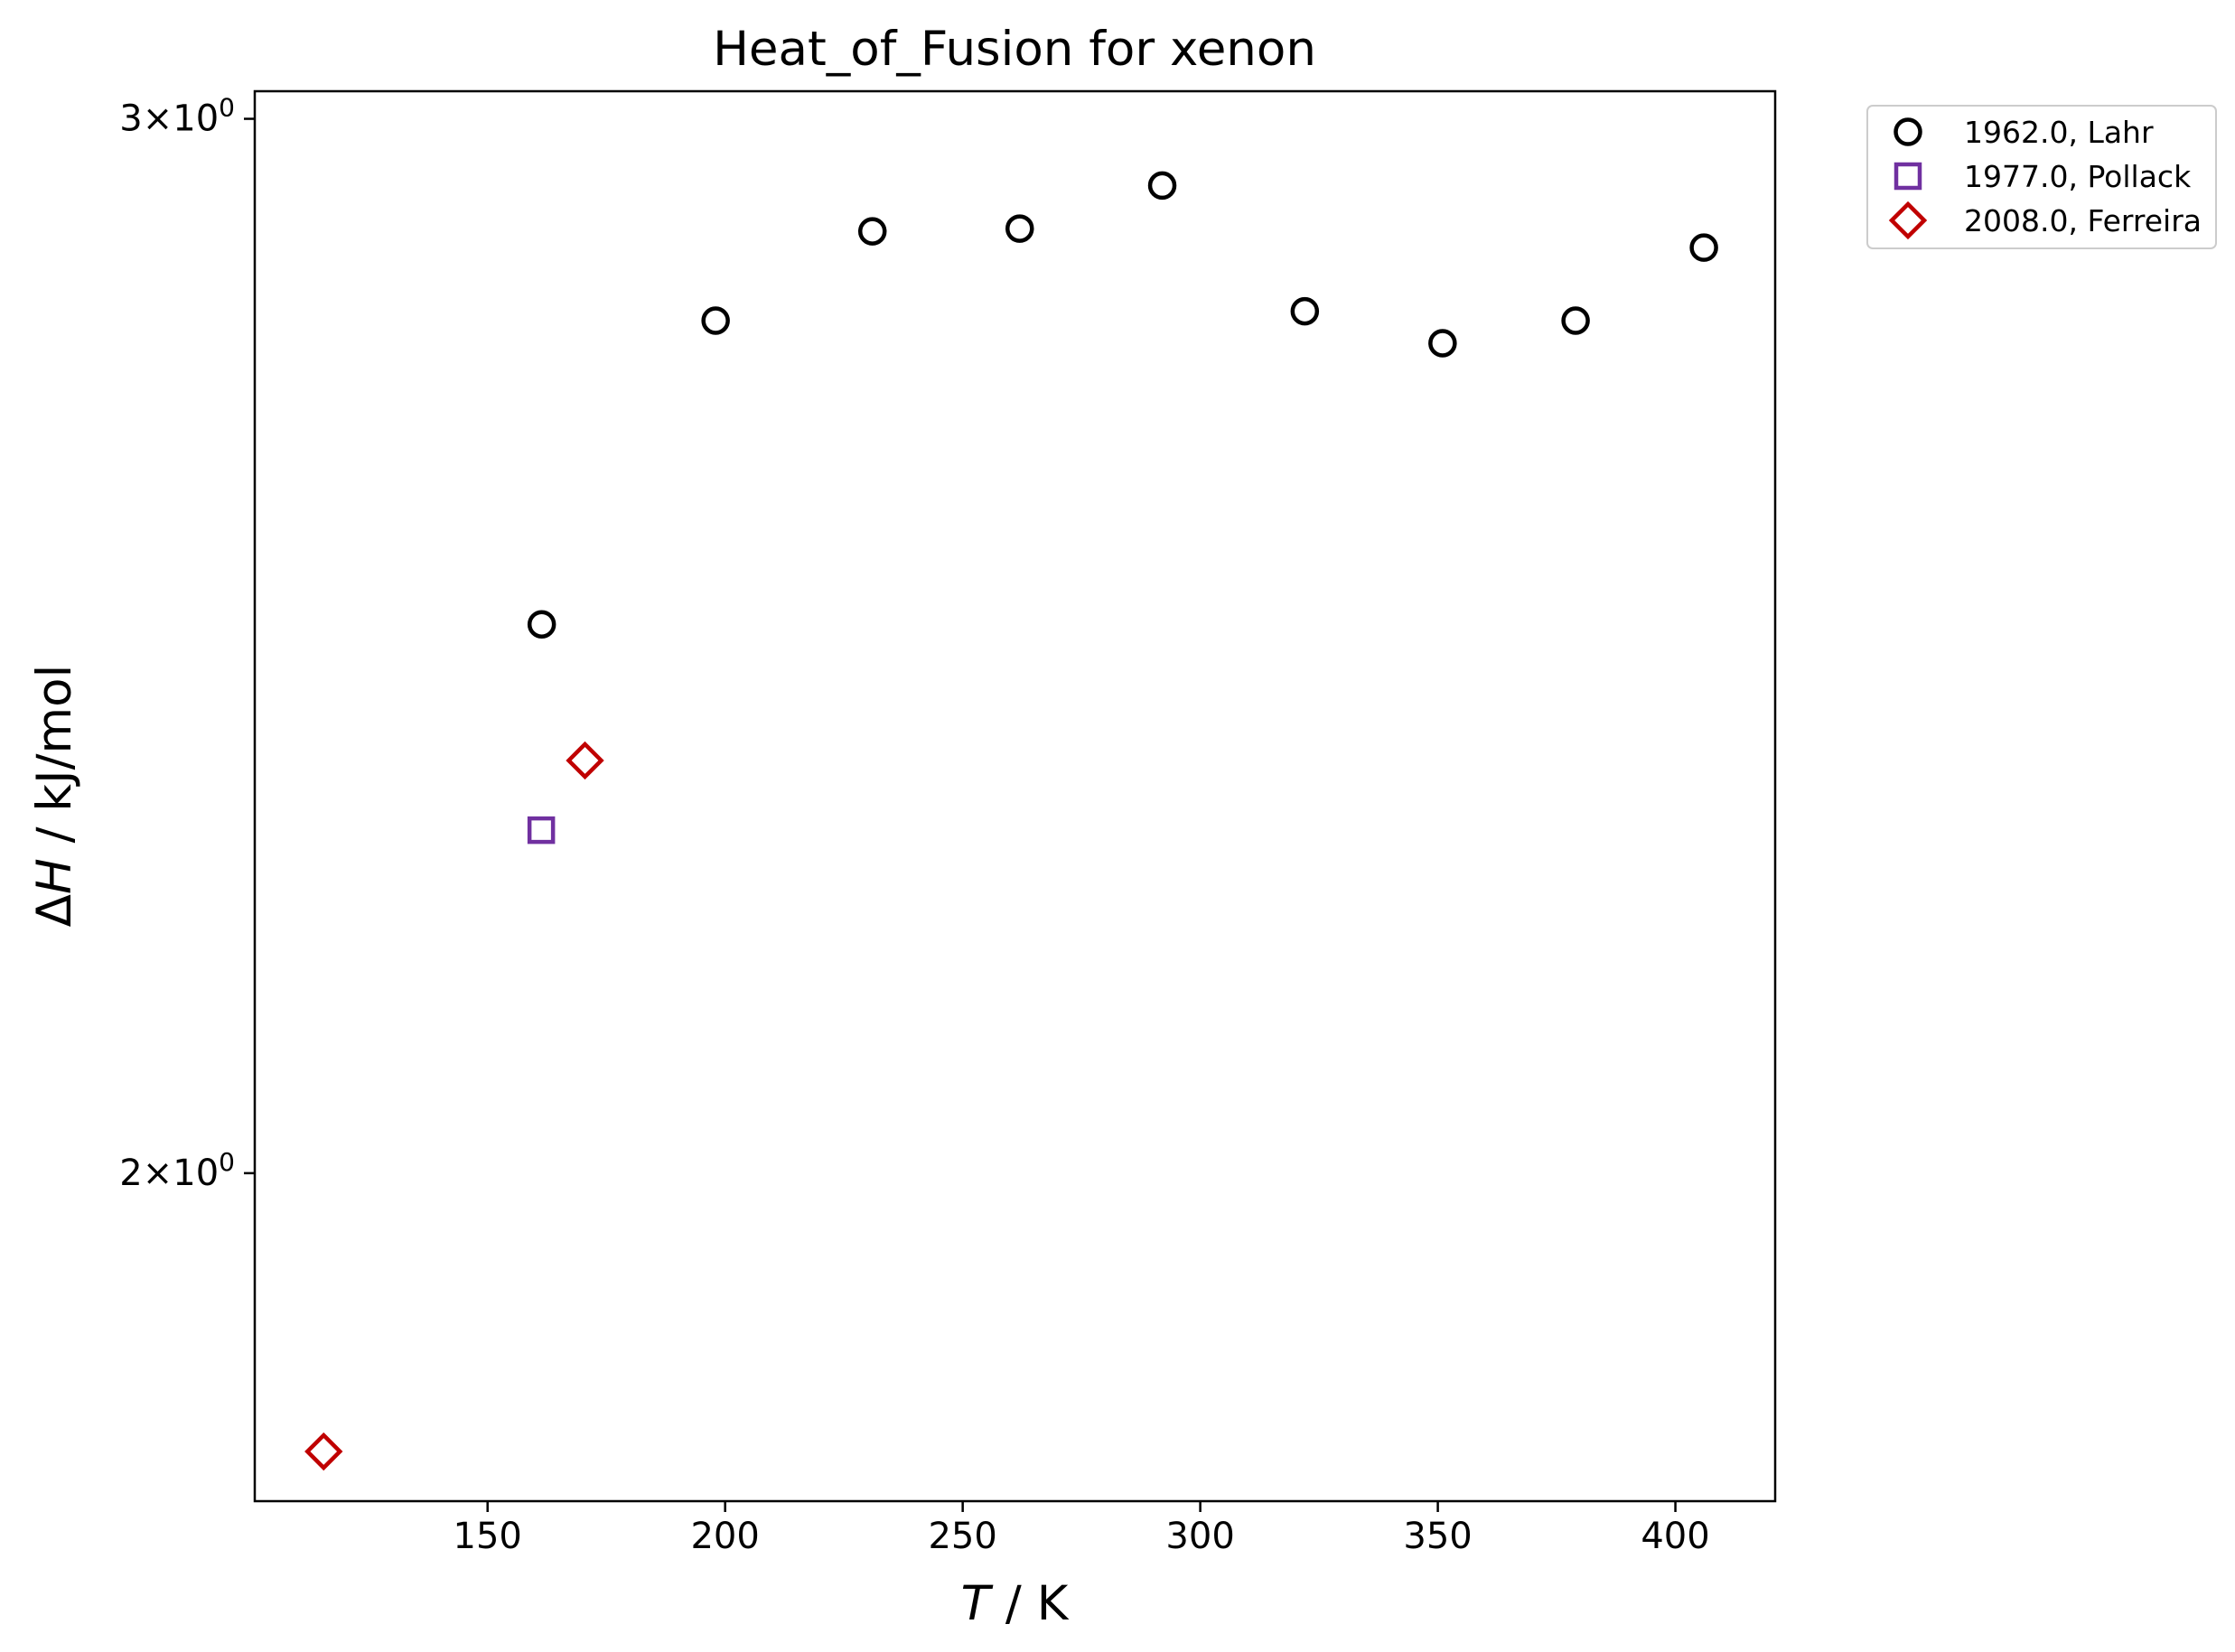  I want to click on y-axis-label: ΔH / kJ/mol, so click(54, 796).